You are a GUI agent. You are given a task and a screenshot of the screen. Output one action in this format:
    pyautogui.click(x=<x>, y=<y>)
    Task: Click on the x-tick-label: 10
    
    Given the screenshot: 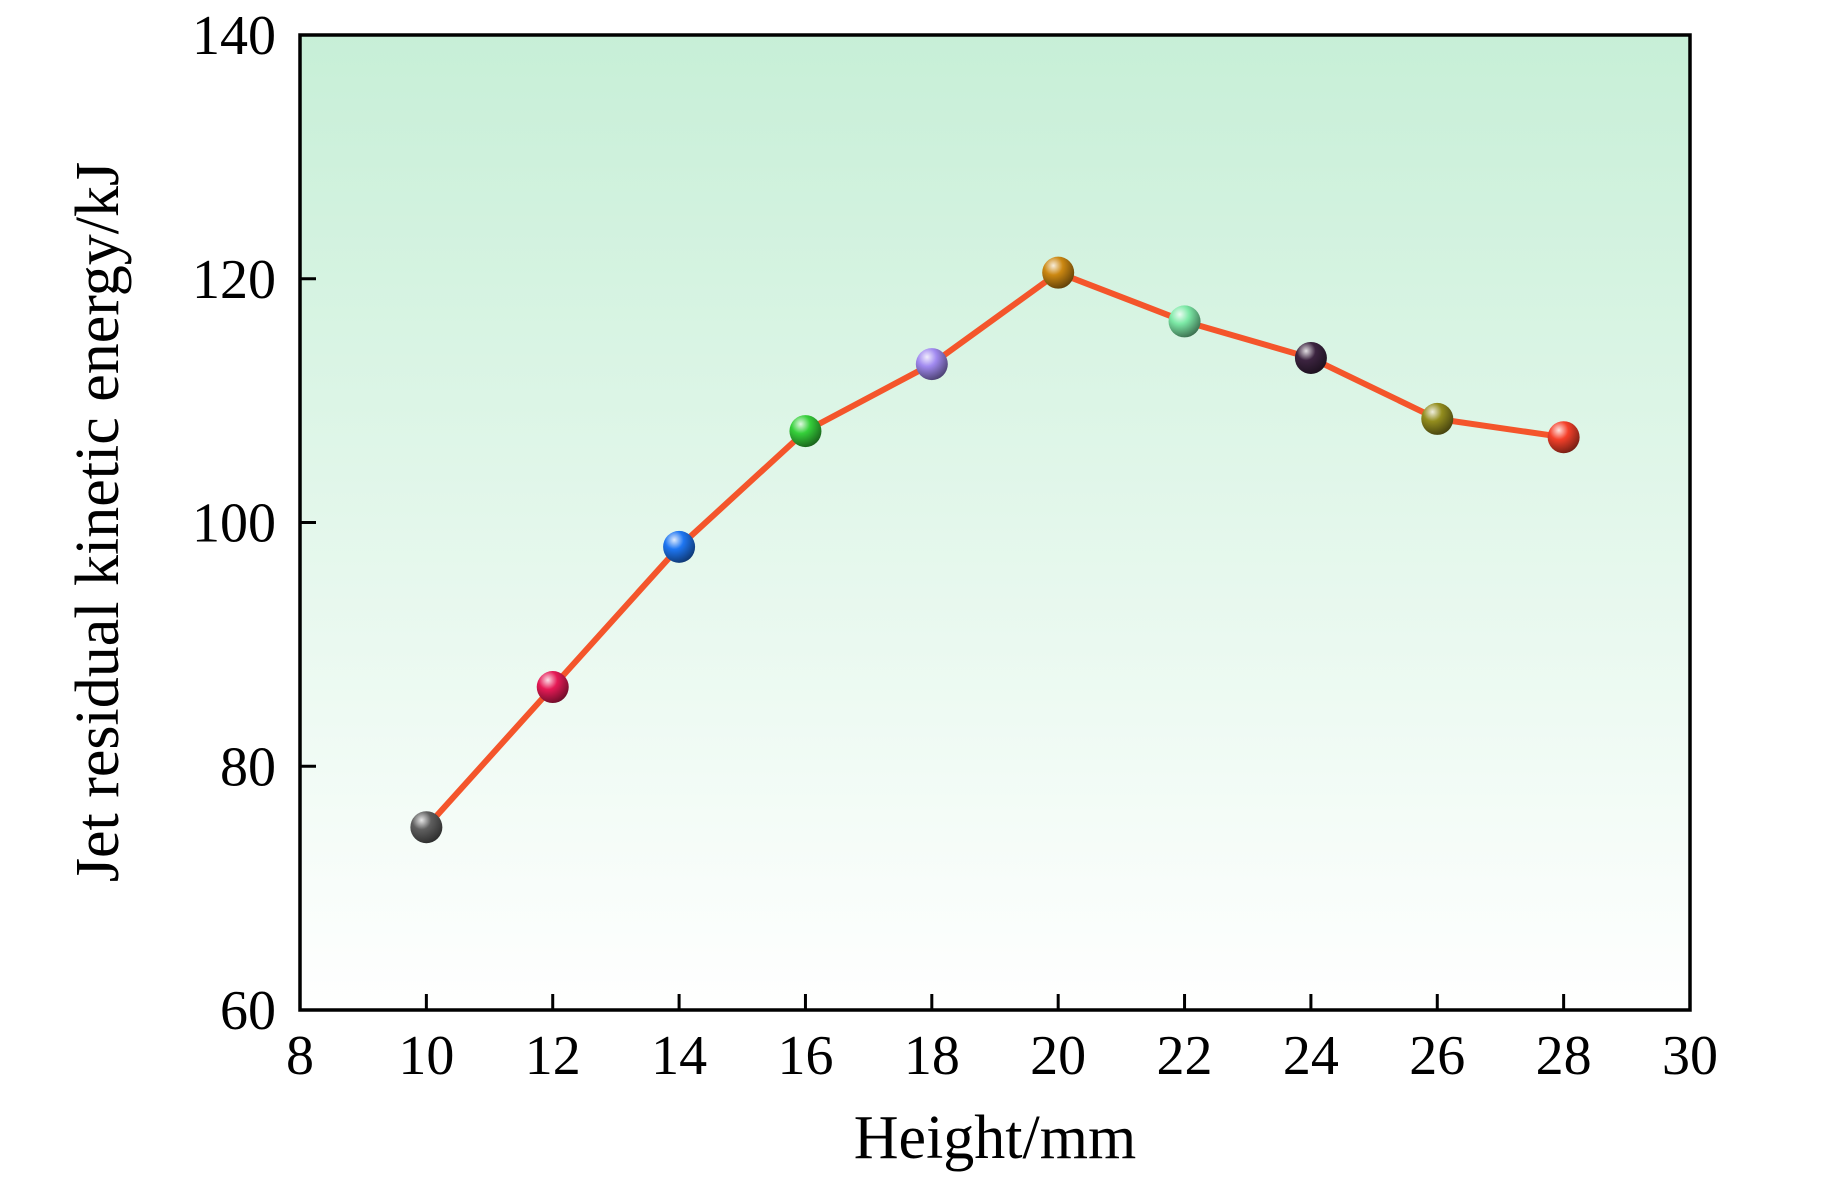 What is the action you would take?
    pyautogui.click(x=426, y=1056)
    